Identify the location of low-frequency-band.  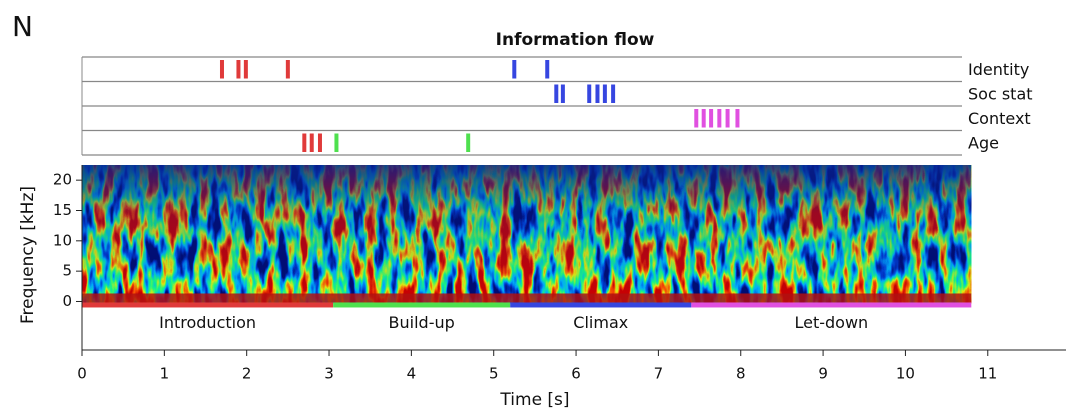
(527, 298).